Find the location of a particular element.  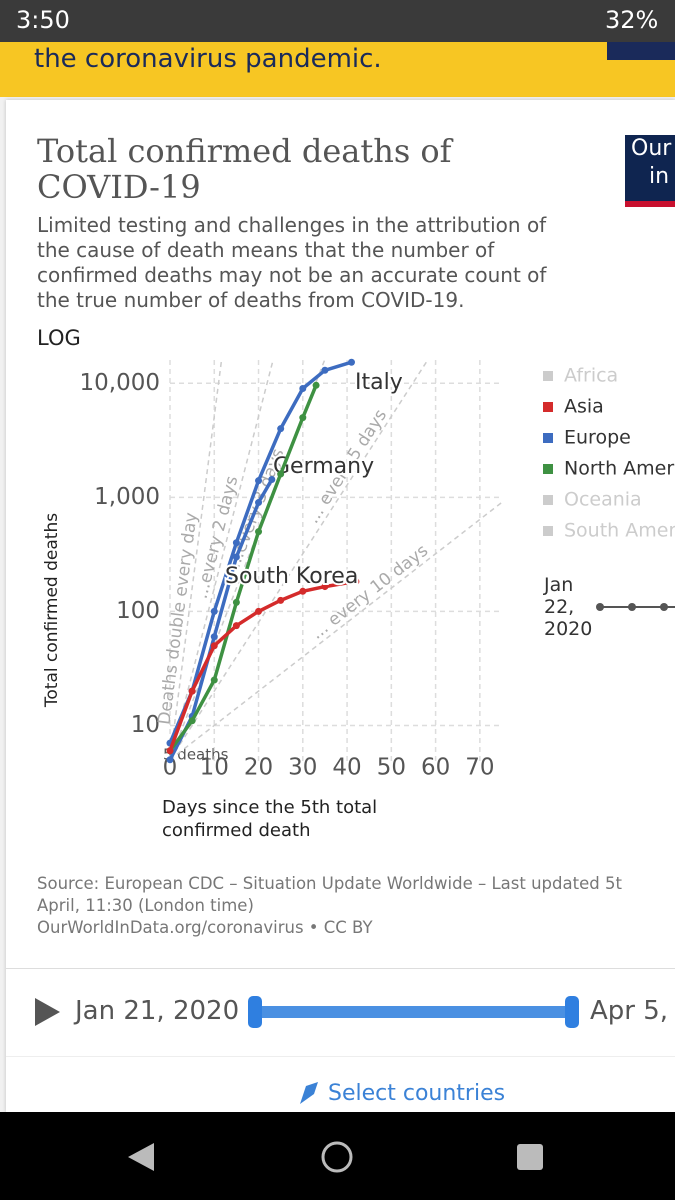

y-tick-label: 100 is located at coordinates (138, 611).